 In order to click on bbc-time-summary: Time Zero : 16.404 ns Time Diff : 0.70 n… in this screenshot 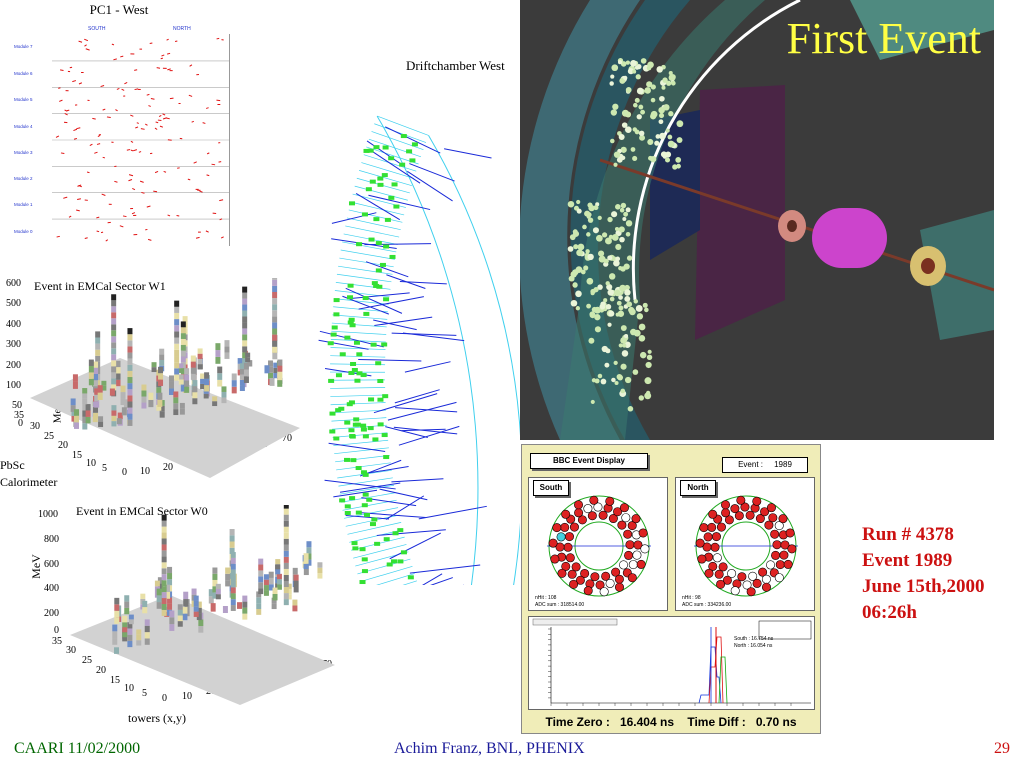, I will do `click(671, 722)`.